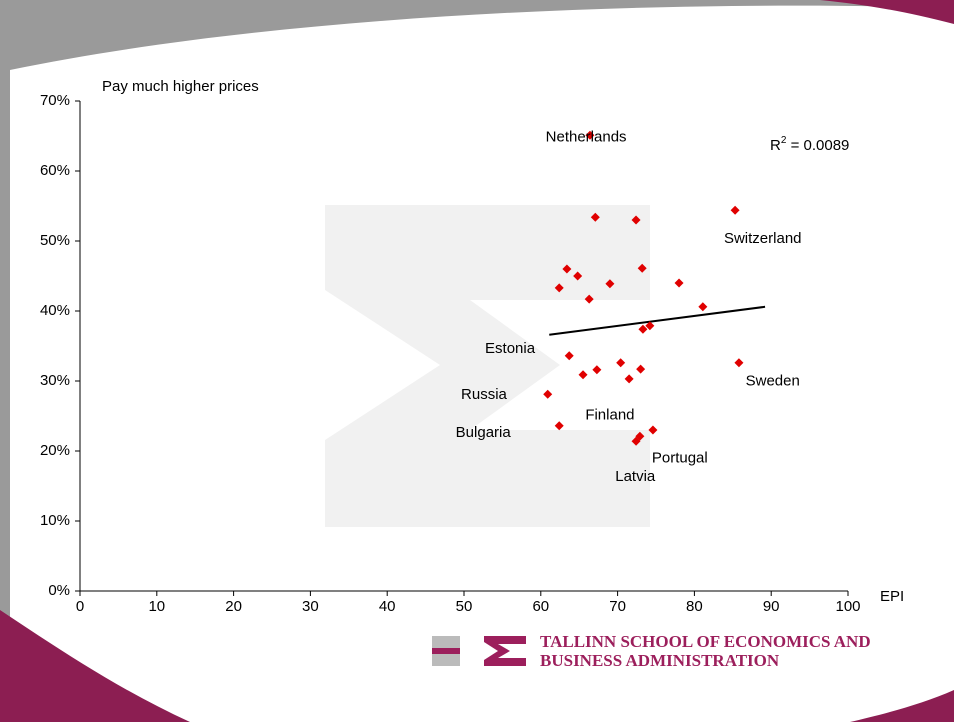 The image size is (954, 727). I want to click on y-tick-label: 10%, so click(55, 520).